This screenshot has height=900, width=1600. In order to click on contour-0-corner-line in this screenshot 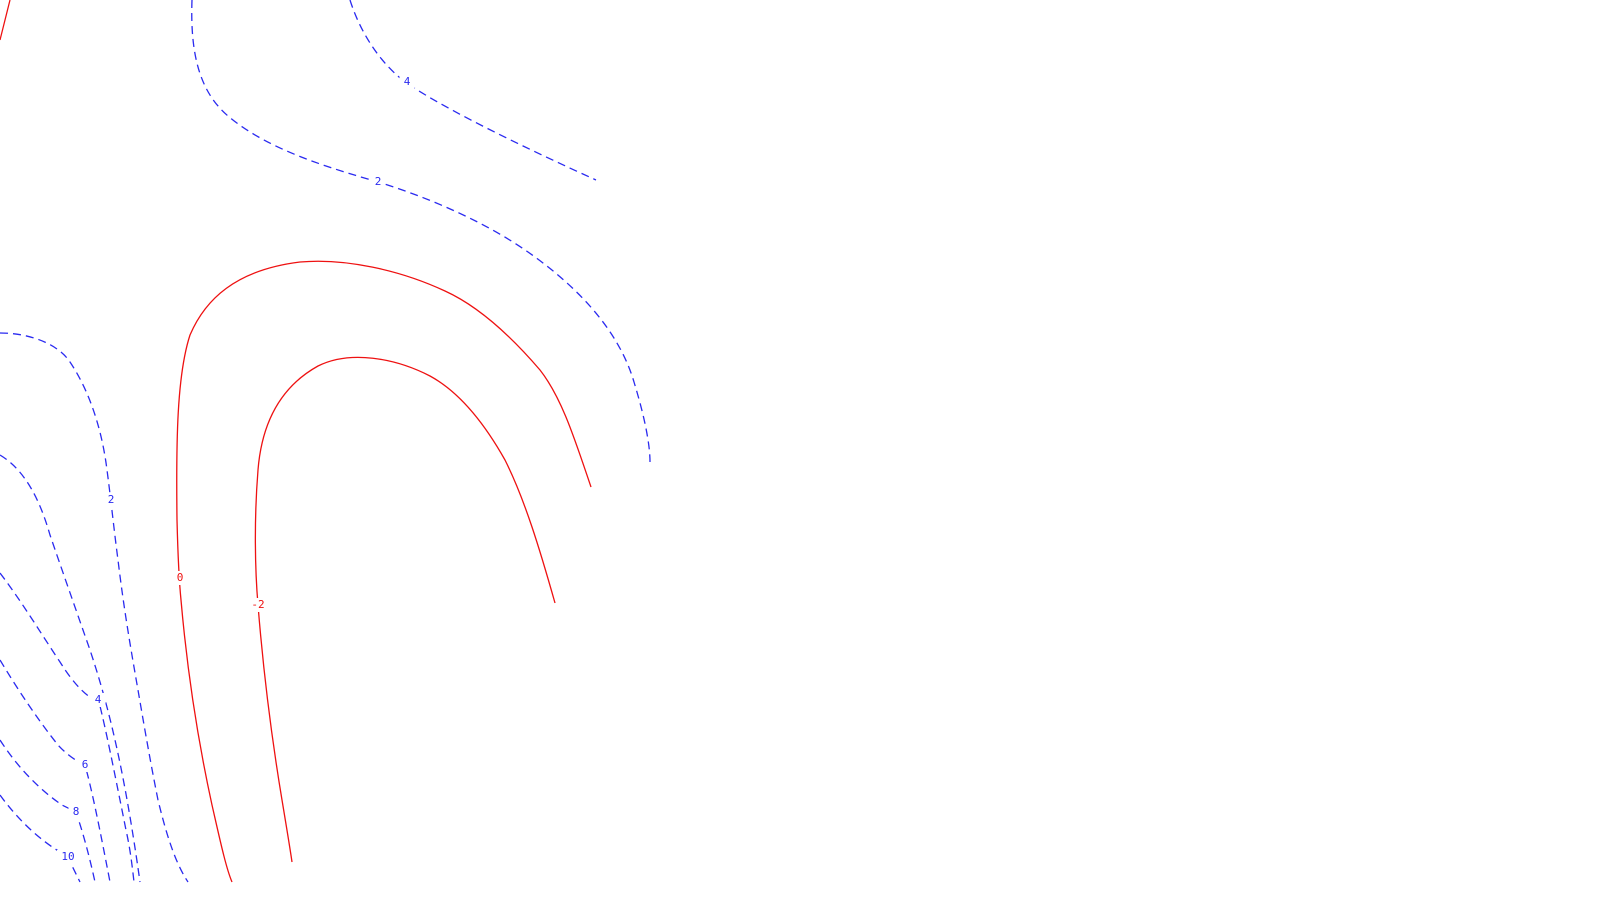, I will do `click(5, 20)`.